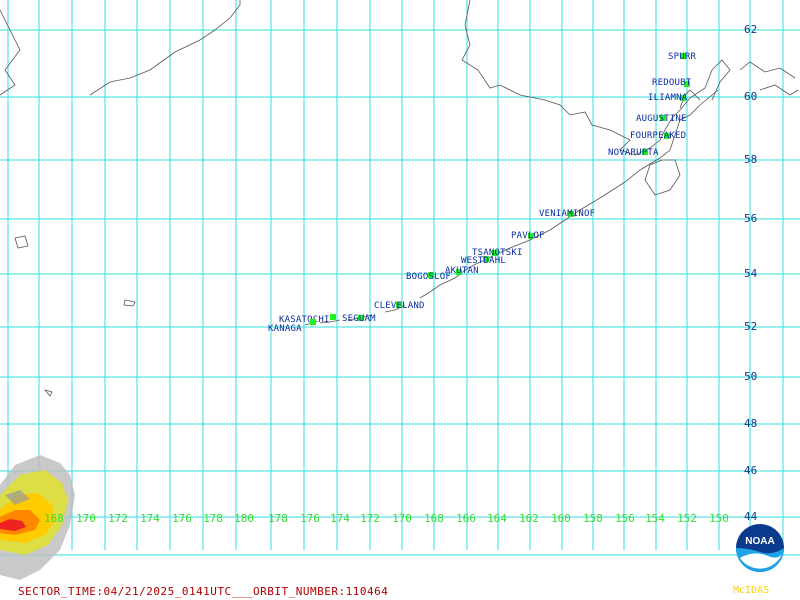 This screenshot has width=800, height=600. I want to click on volcano-label: AUGUSTINE, so click(661, 119).